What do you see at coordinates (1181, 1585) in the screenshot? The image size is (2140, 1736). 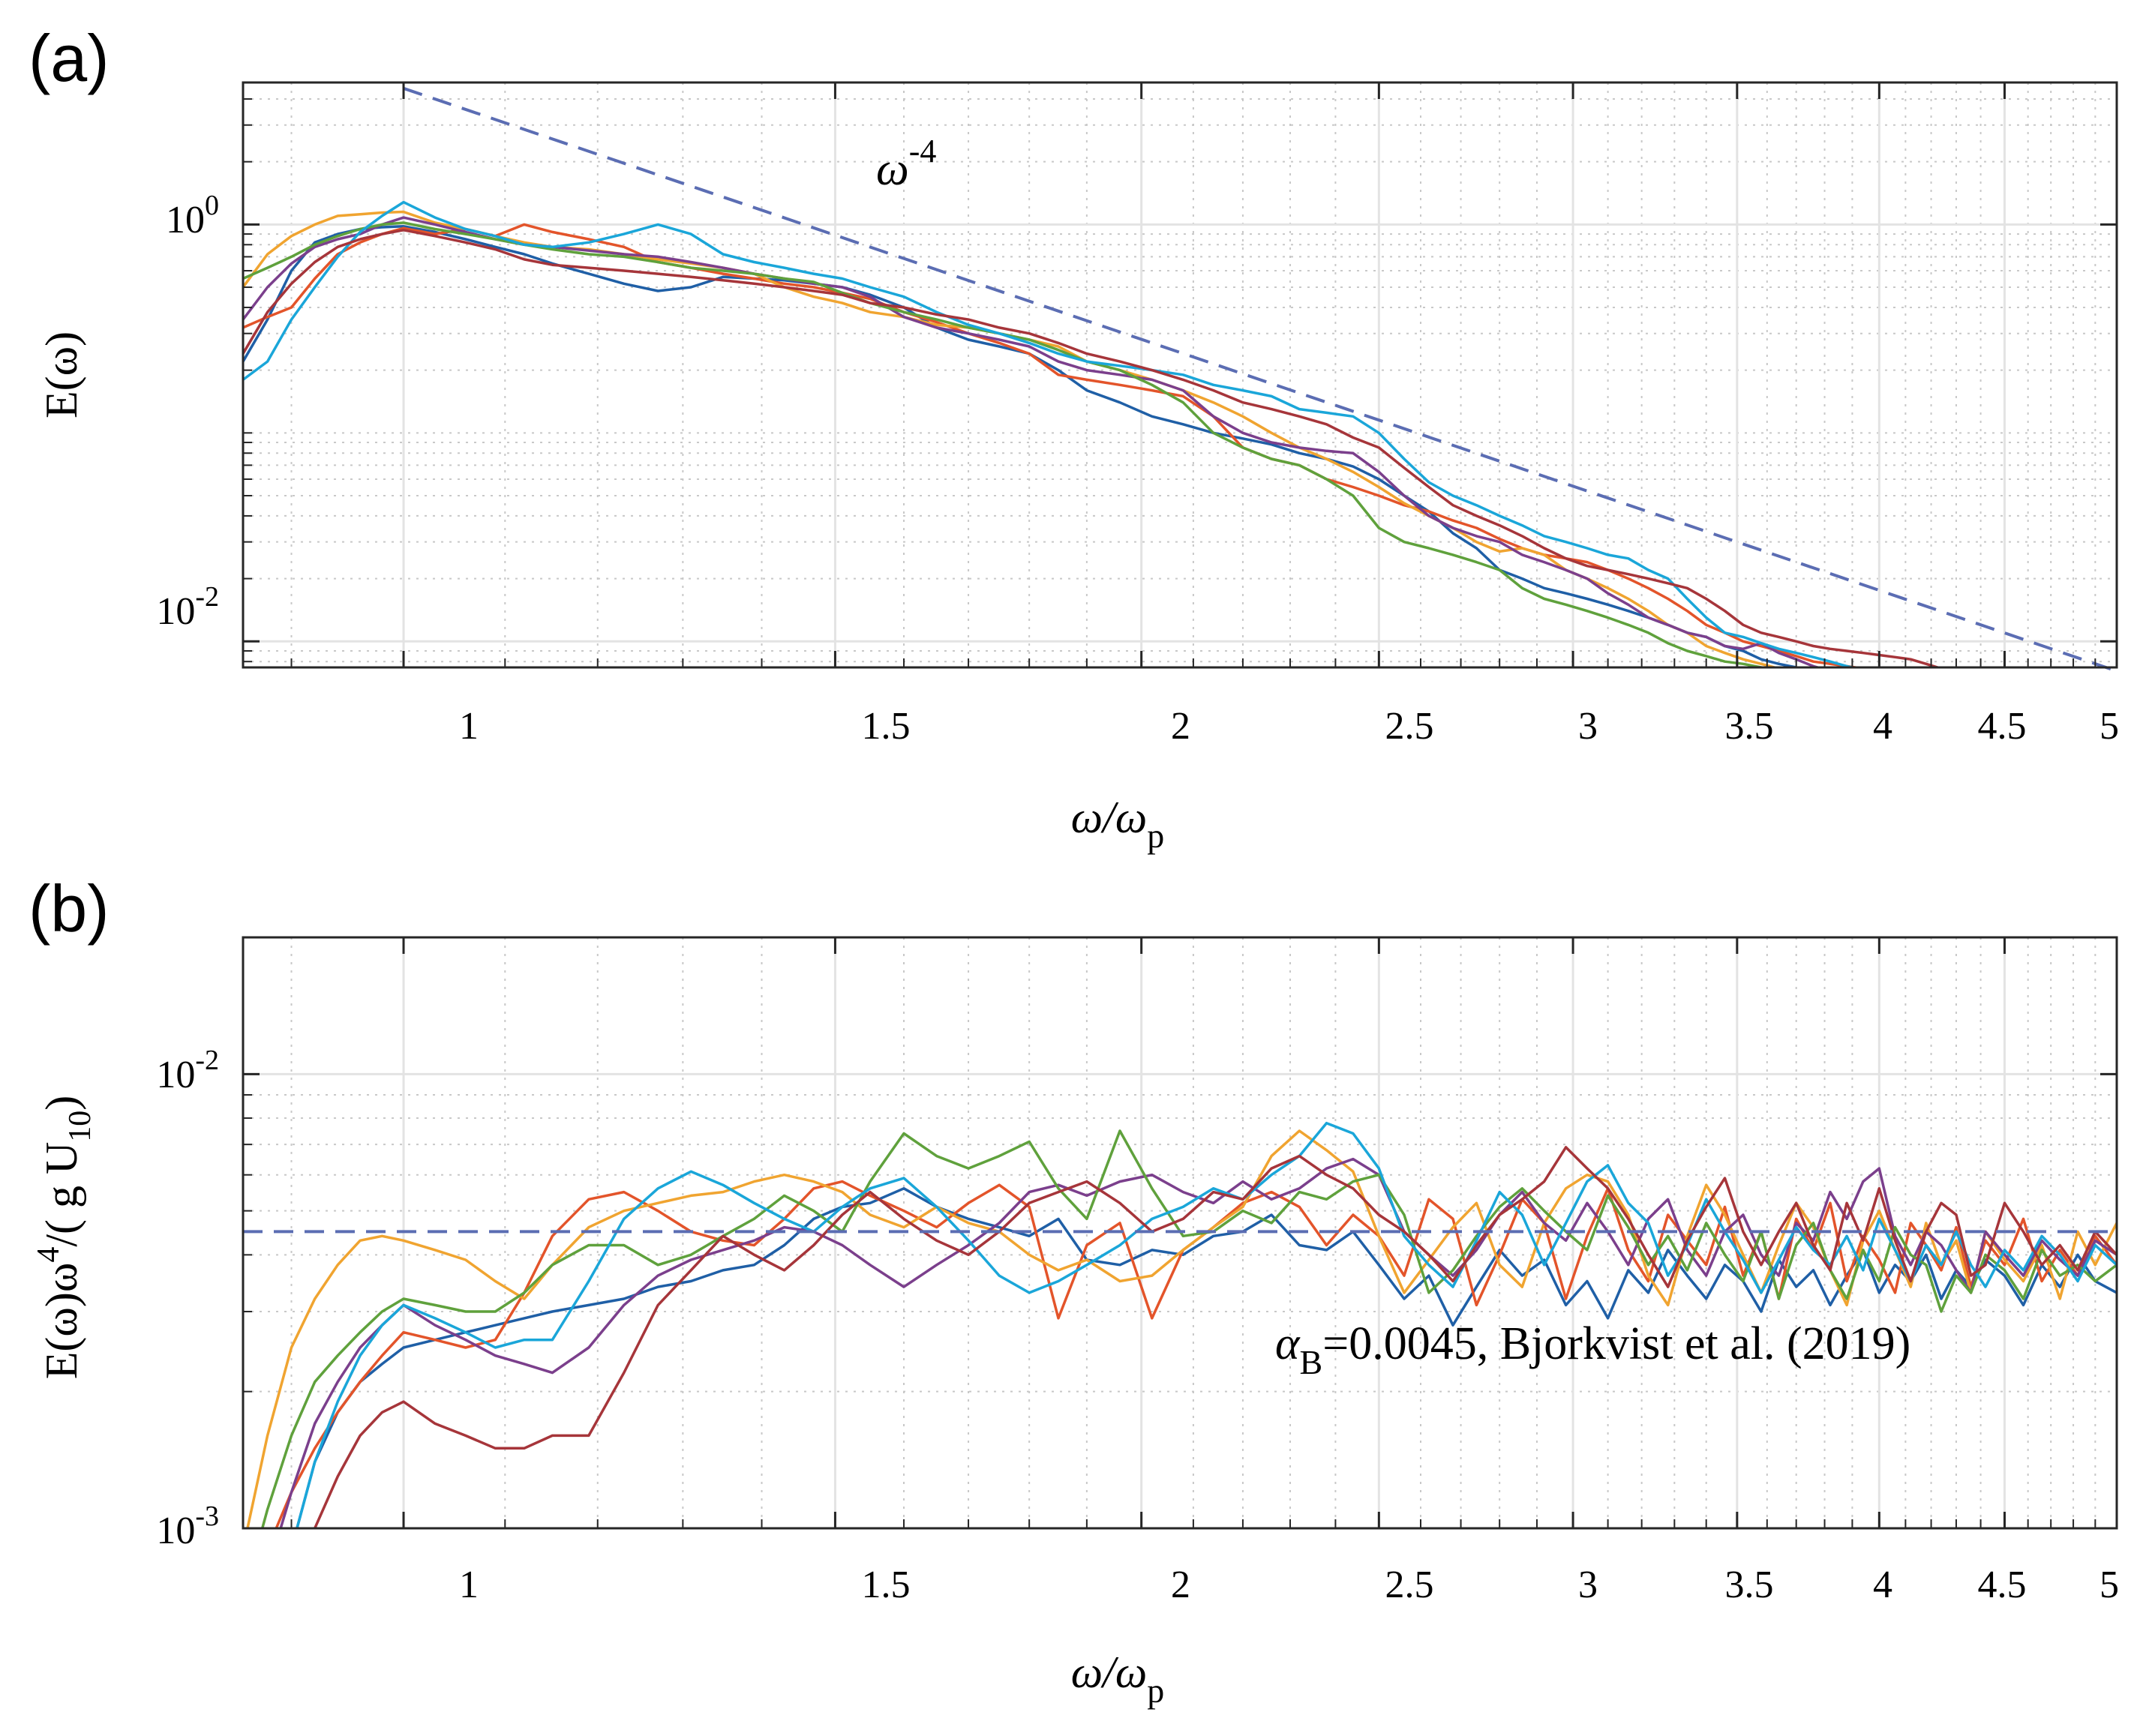 I see `panel-b-xtick-label: 2` at bounding box center [1181, 1585].